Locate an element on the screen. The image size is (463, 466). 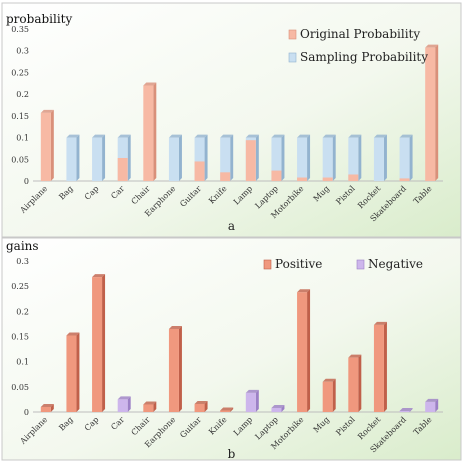
bar-original-table is located at coordinates (432, 112).